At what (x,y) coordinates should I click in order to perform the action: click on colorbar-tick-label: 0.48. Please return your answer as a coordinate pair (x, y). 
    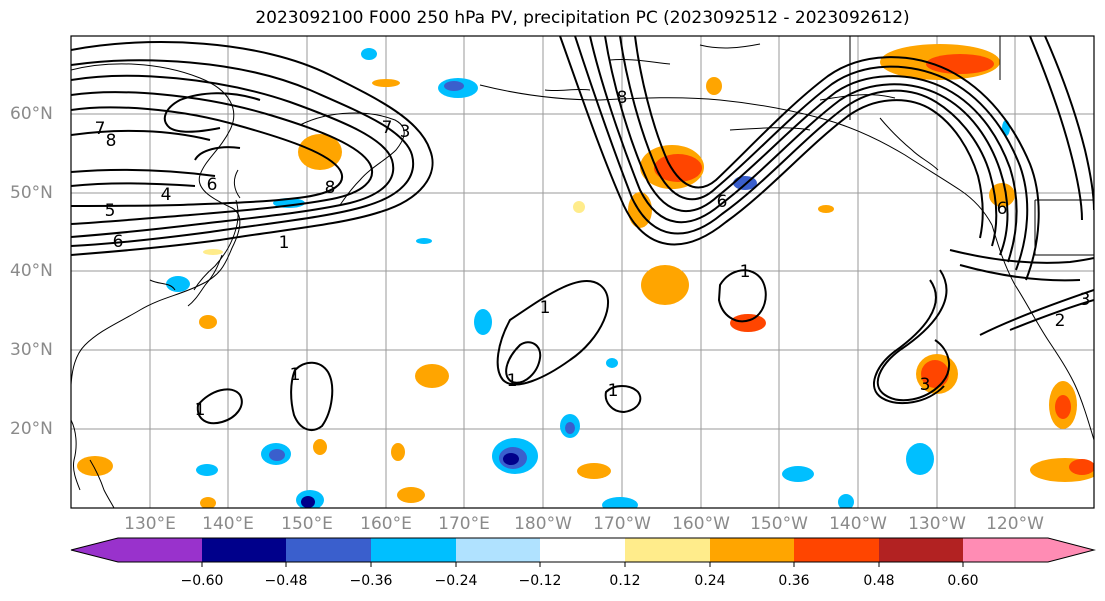
    Looking at the image, I should click on (879, 581).